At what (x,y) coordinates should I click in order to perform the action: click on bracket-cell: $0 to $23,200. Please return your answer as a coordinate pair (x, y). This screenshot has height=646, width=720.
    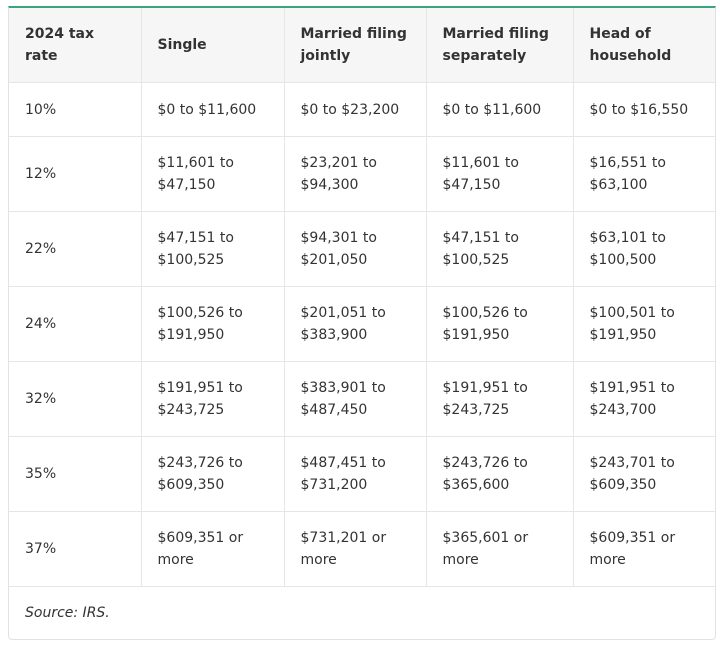
    Looking at the image, I should click on (355, 109).